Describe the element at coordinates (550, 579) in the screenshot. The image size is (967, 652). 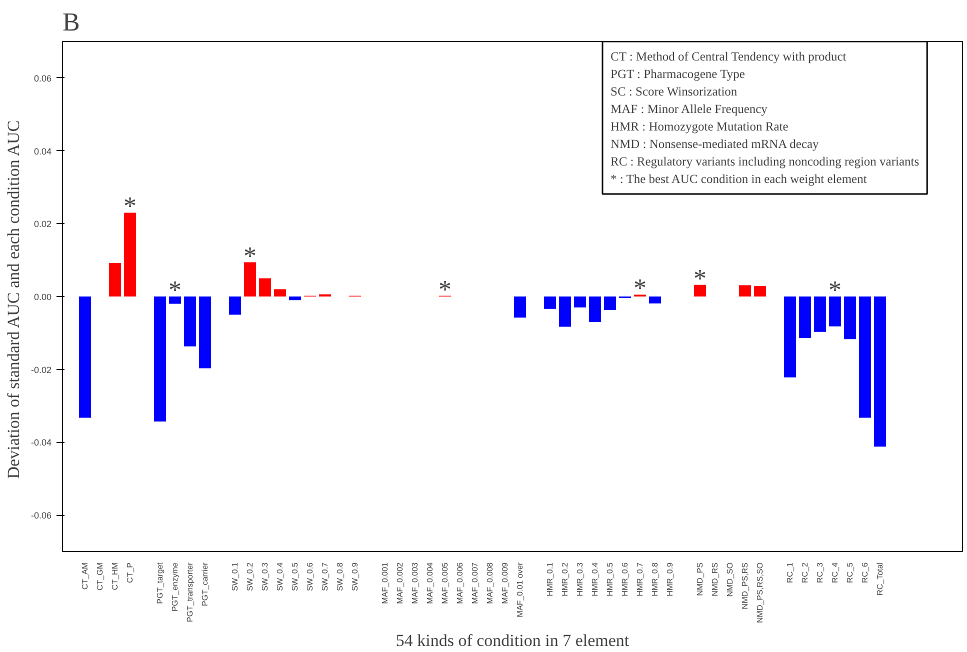
I see `x-tick-label: HMR_0.1` at that location.